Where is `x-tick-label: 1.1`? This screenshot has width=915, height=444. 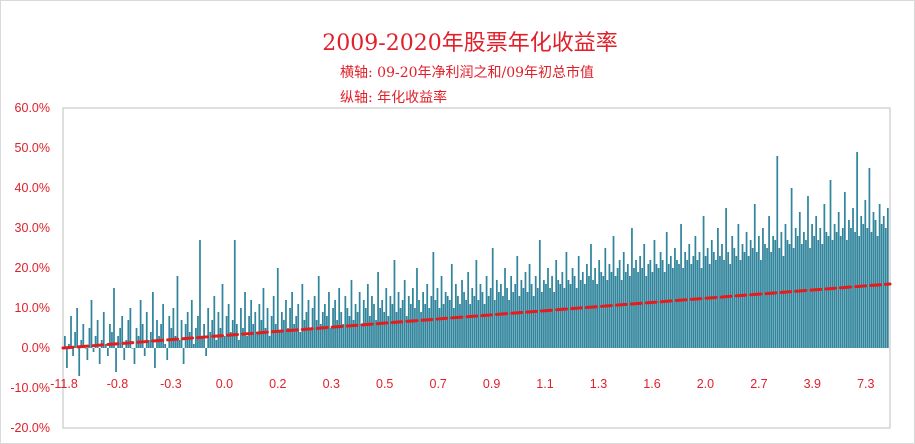 x-tick-label: 1.1 is located at coordinates (544, 384).